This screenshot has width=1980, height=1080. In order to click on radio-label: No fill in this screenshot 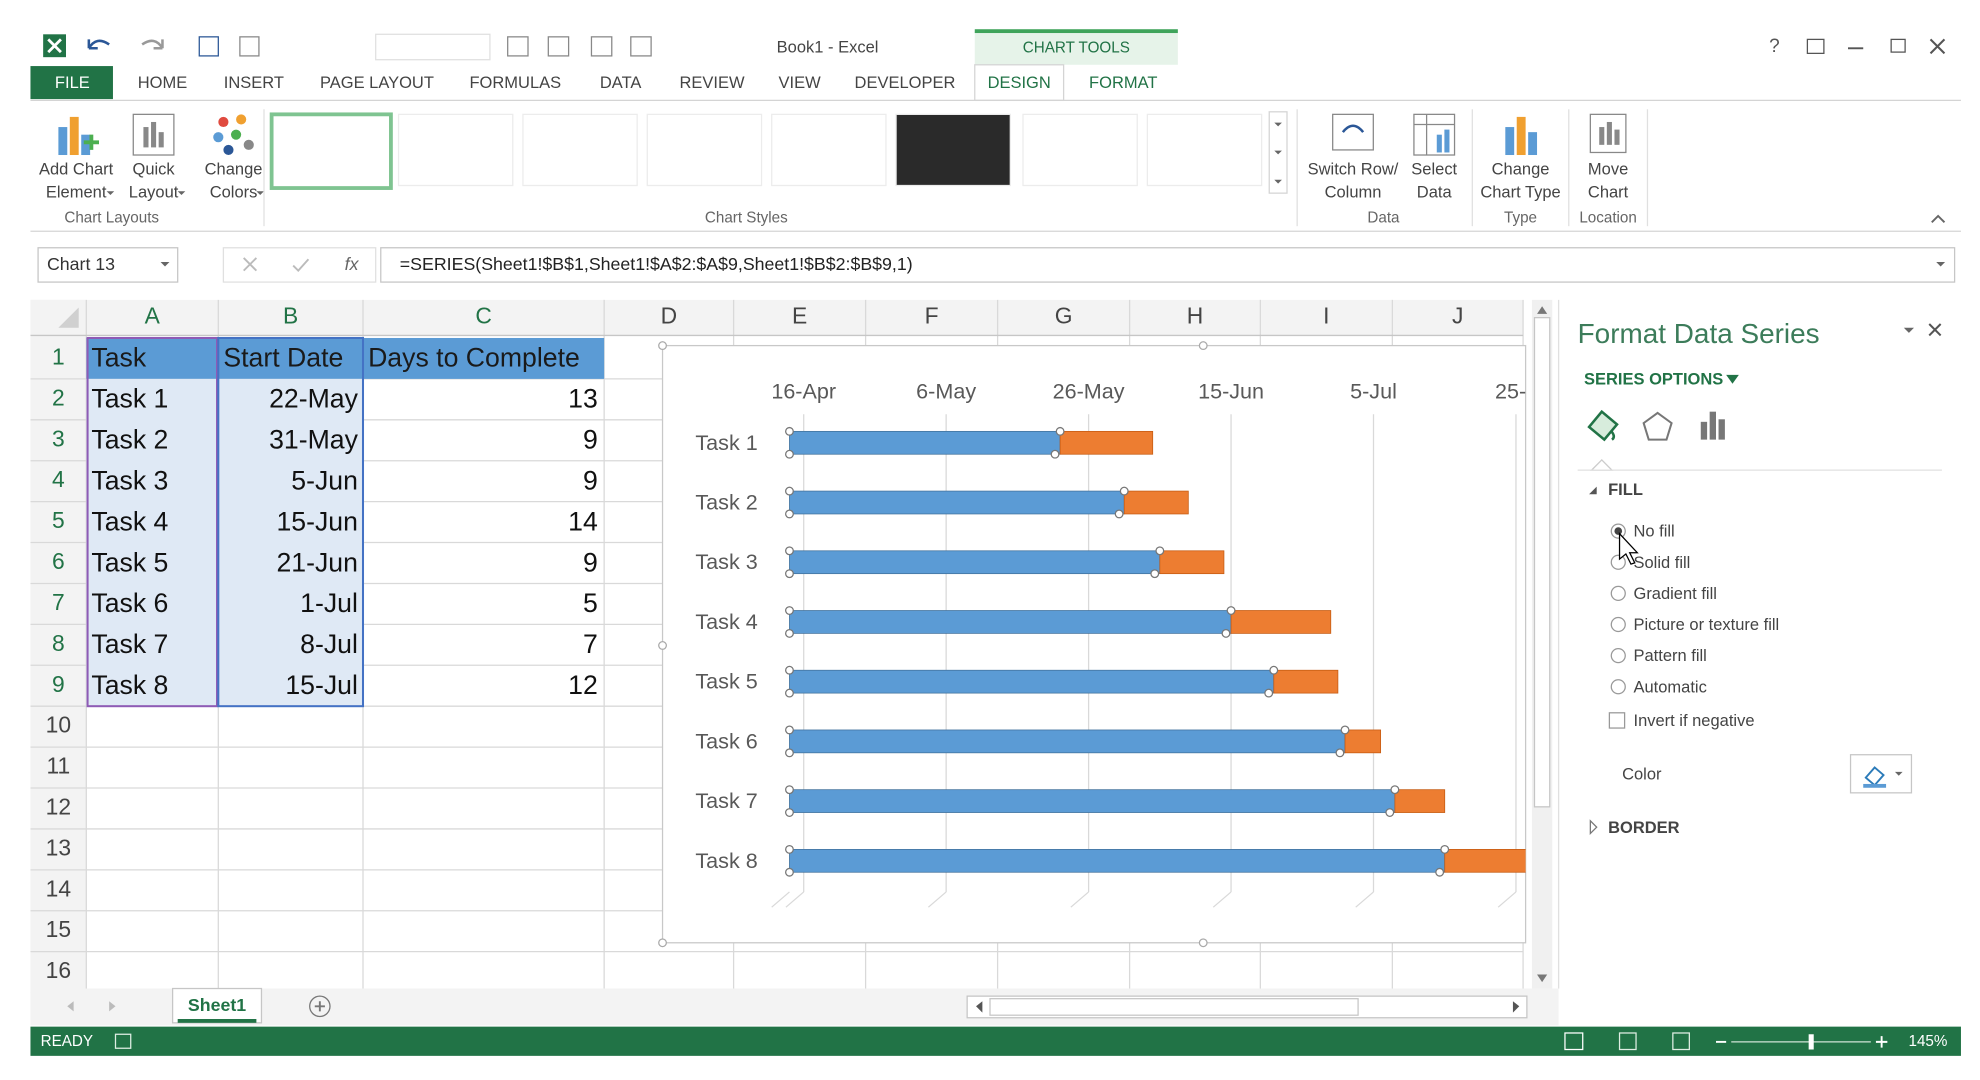, I will do `click(1653, 532)`.